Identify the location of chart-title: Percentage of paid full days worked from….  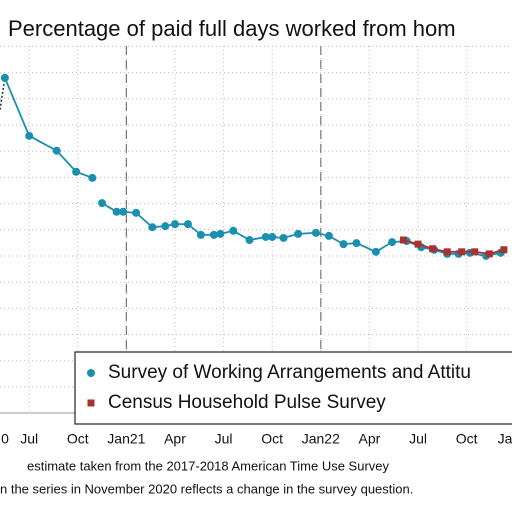
(232, 28).